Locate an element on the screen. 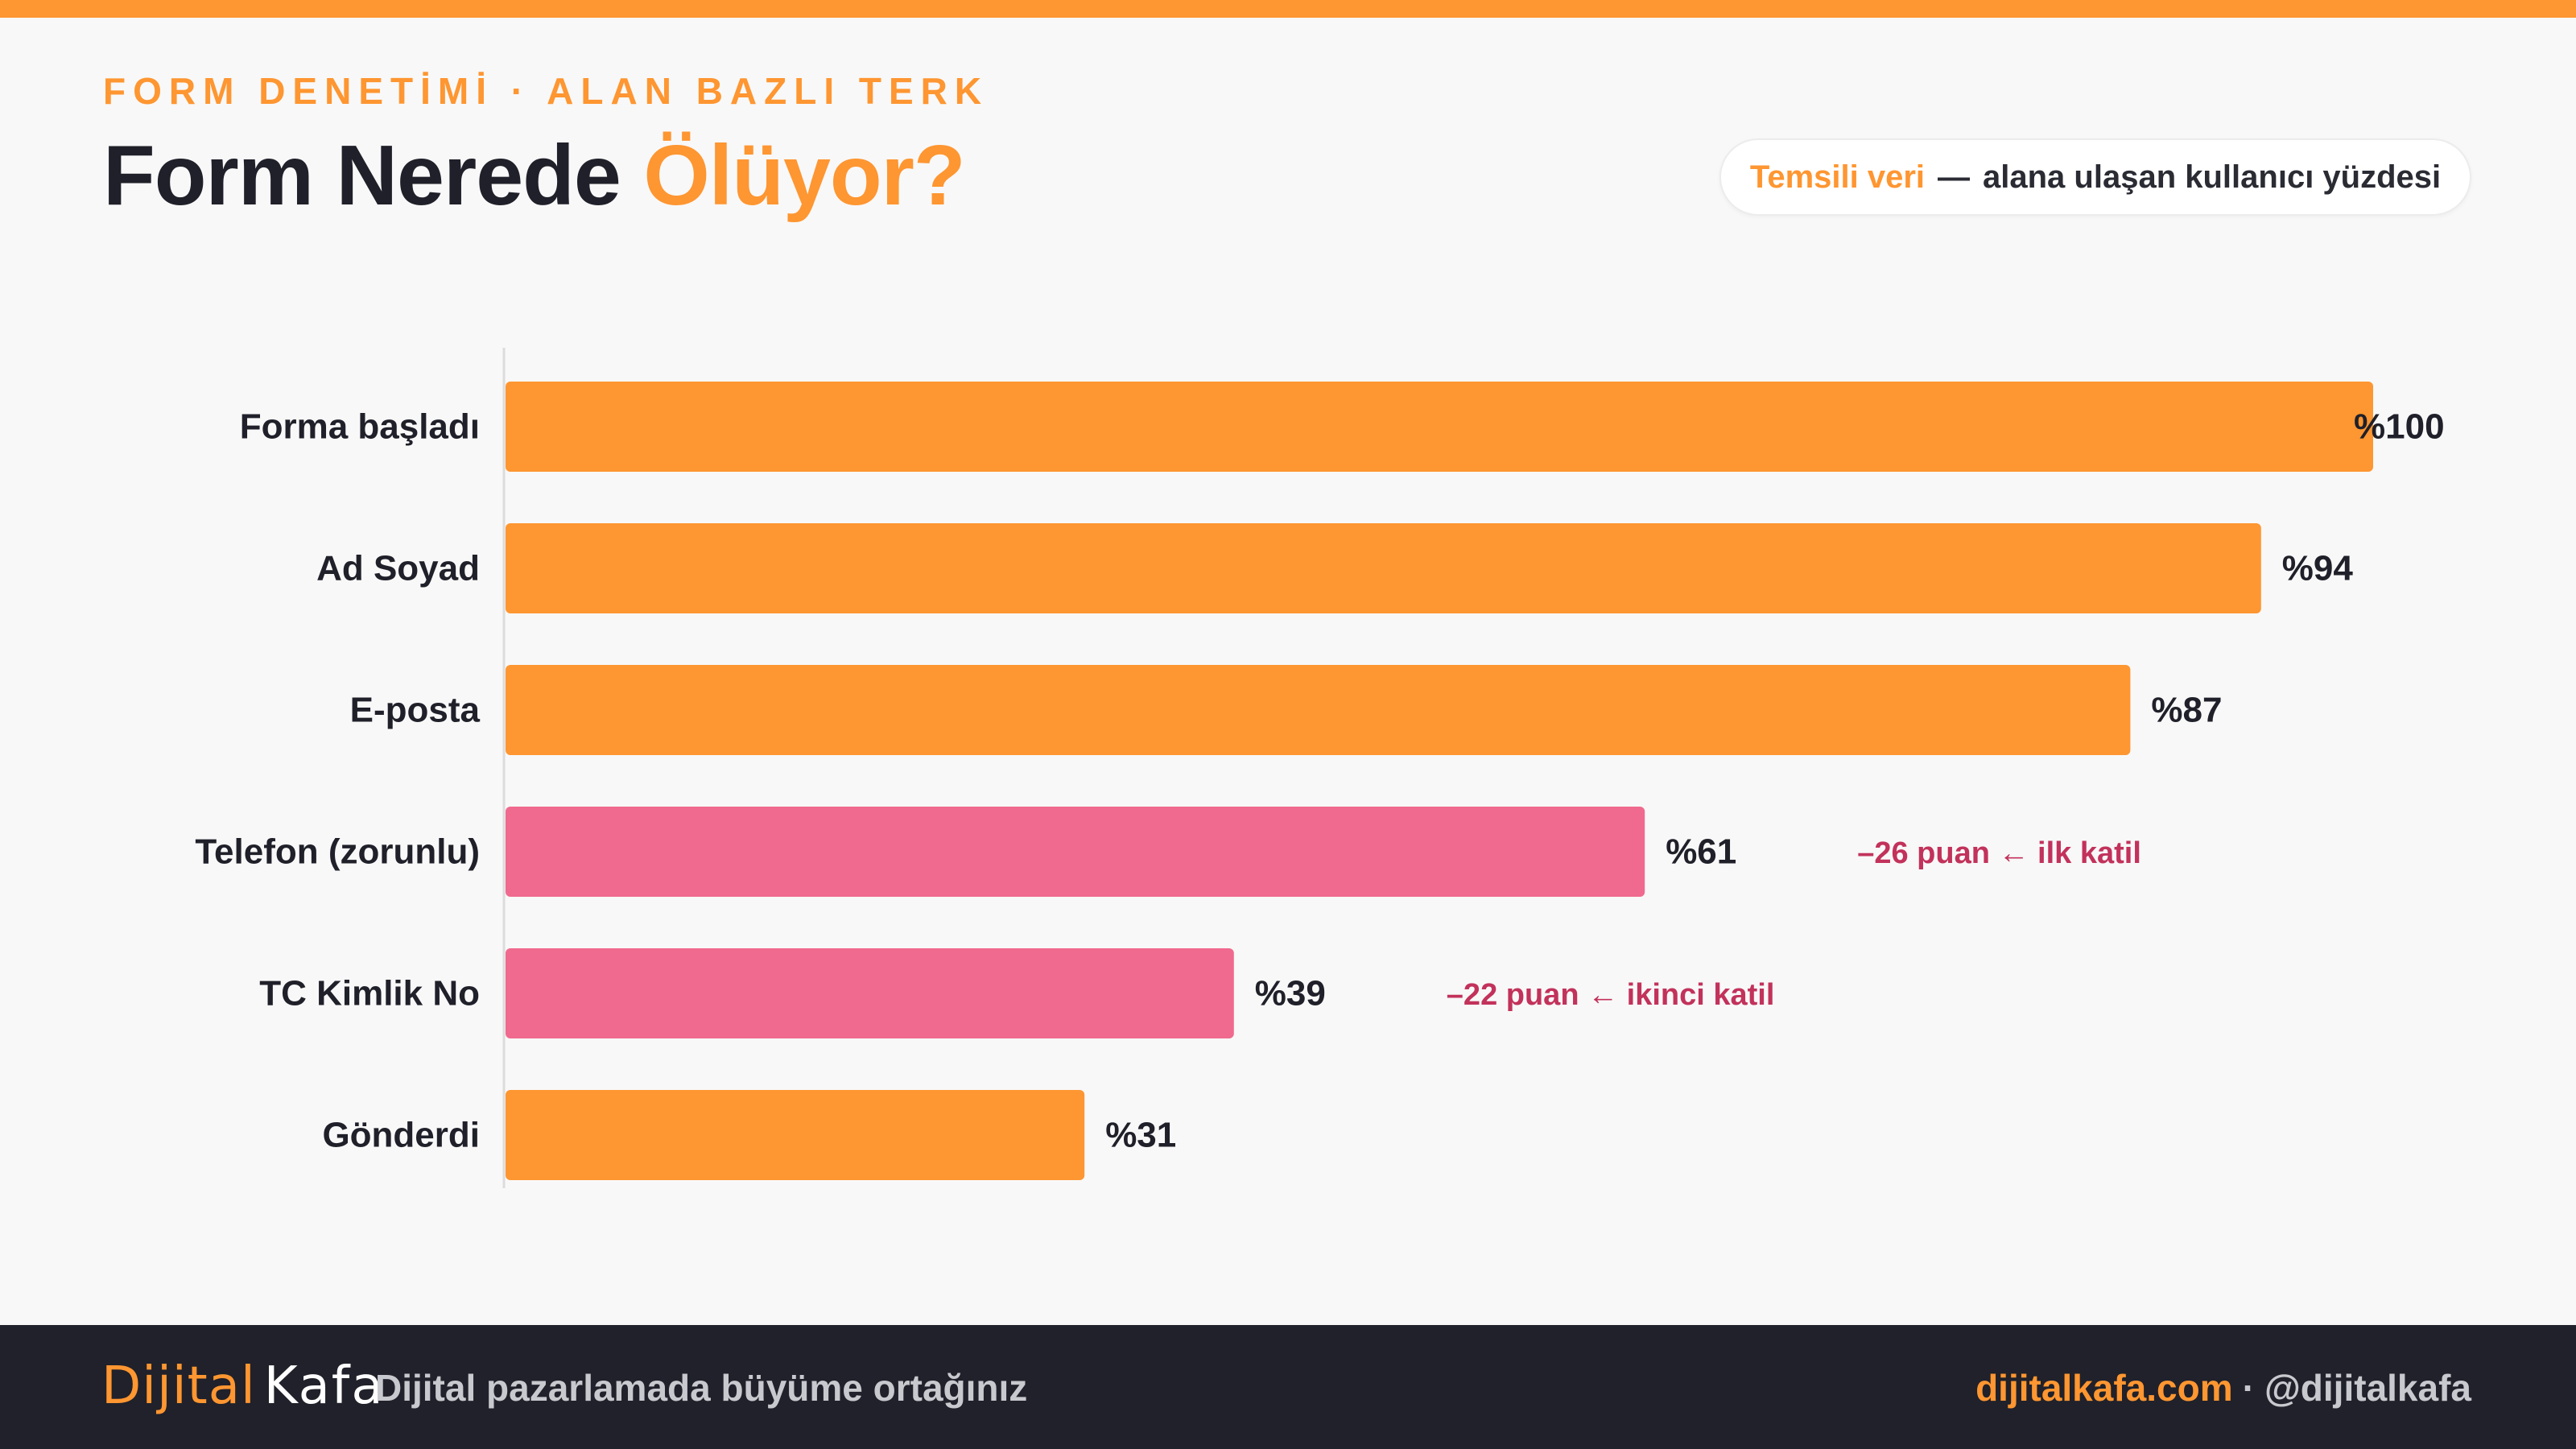  footer-contact: dijitalkafa.com · @dijitalkafa is located at coordinates (2223, 1387).